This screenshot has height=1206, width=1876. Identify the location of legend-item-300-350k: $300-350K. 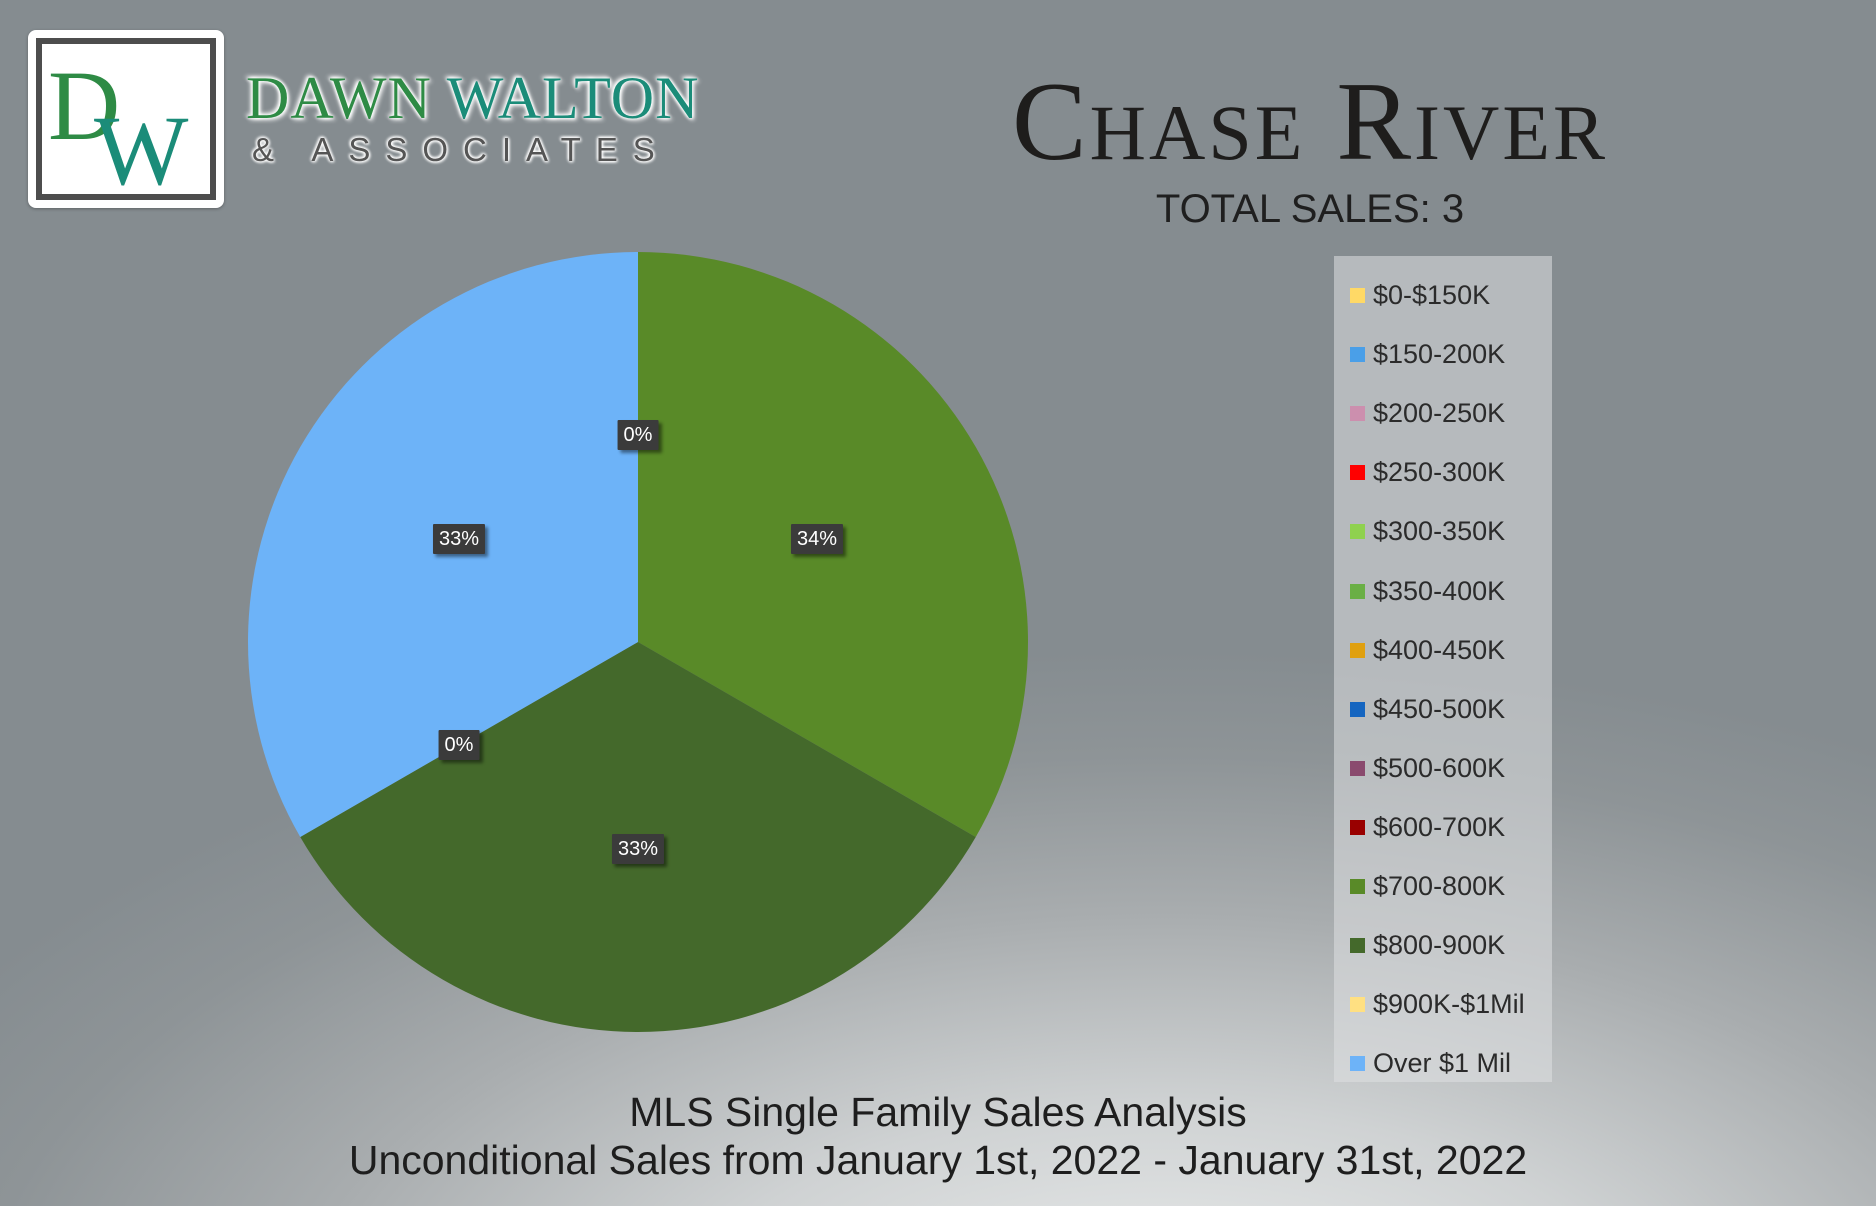
(1443, 531).